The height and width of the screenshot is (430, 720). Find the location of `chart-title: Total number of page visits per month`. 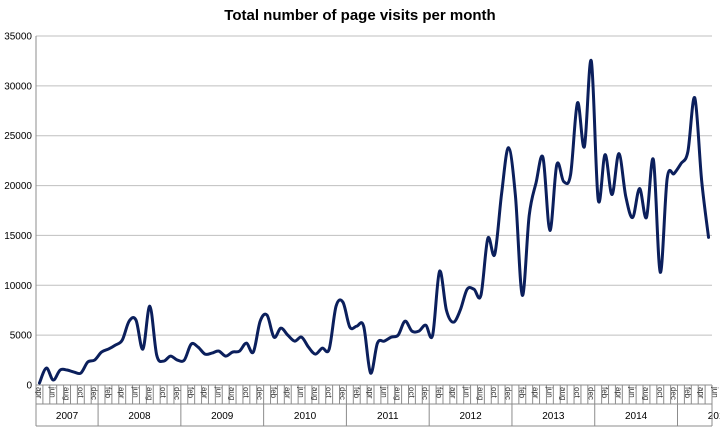

chart-title: Total number of page visits per month is located at coordinates (359, 15).